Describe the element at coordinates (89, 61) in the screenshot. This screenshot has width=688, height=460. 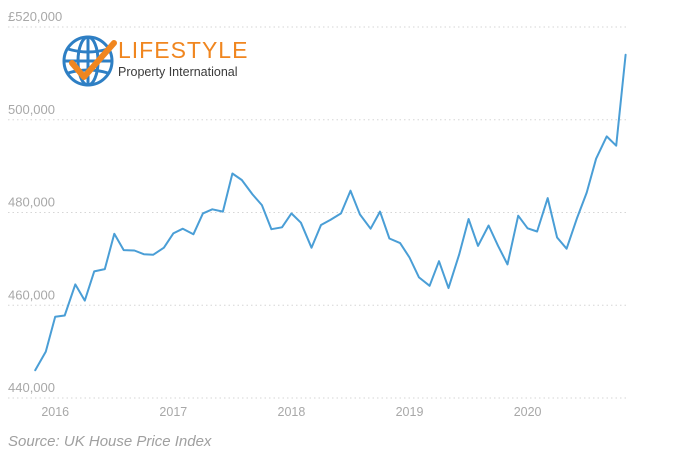
I see `globe-check-icon` at that location.